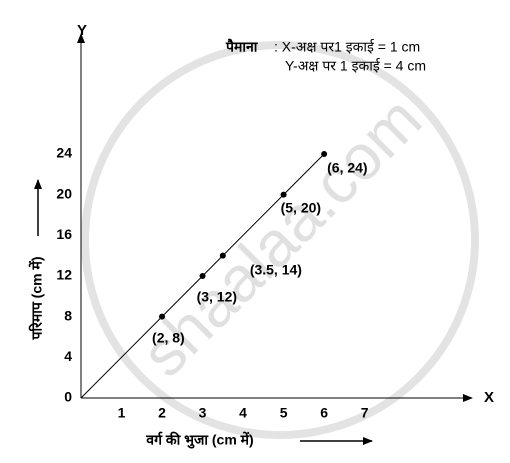 The width and height of the screenshot is (510, 463). What do you see at coordinates (122, 413) in the screenshot?
I see `x-tick-label: 1` at bounding box center [122, 413].